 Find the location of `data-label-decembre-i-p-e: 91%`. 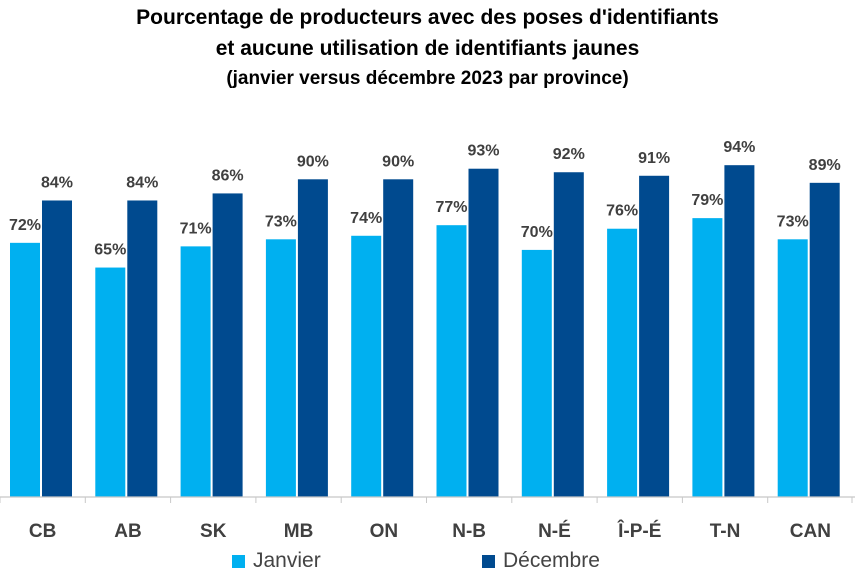

data-label-decembre-i-p-e: 91% is located at coordinates (654, 158).